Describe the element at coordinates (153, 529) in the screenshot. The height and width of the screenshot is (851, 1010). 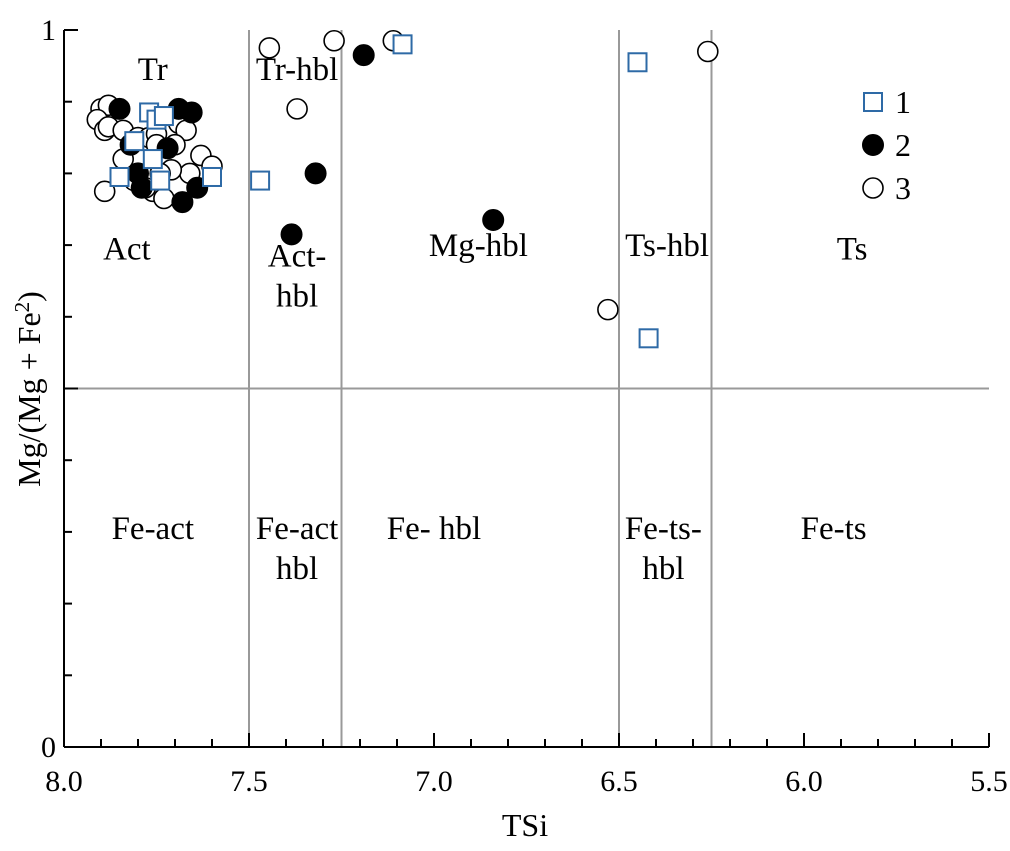
I see `field-label: Fe-act` at that location.